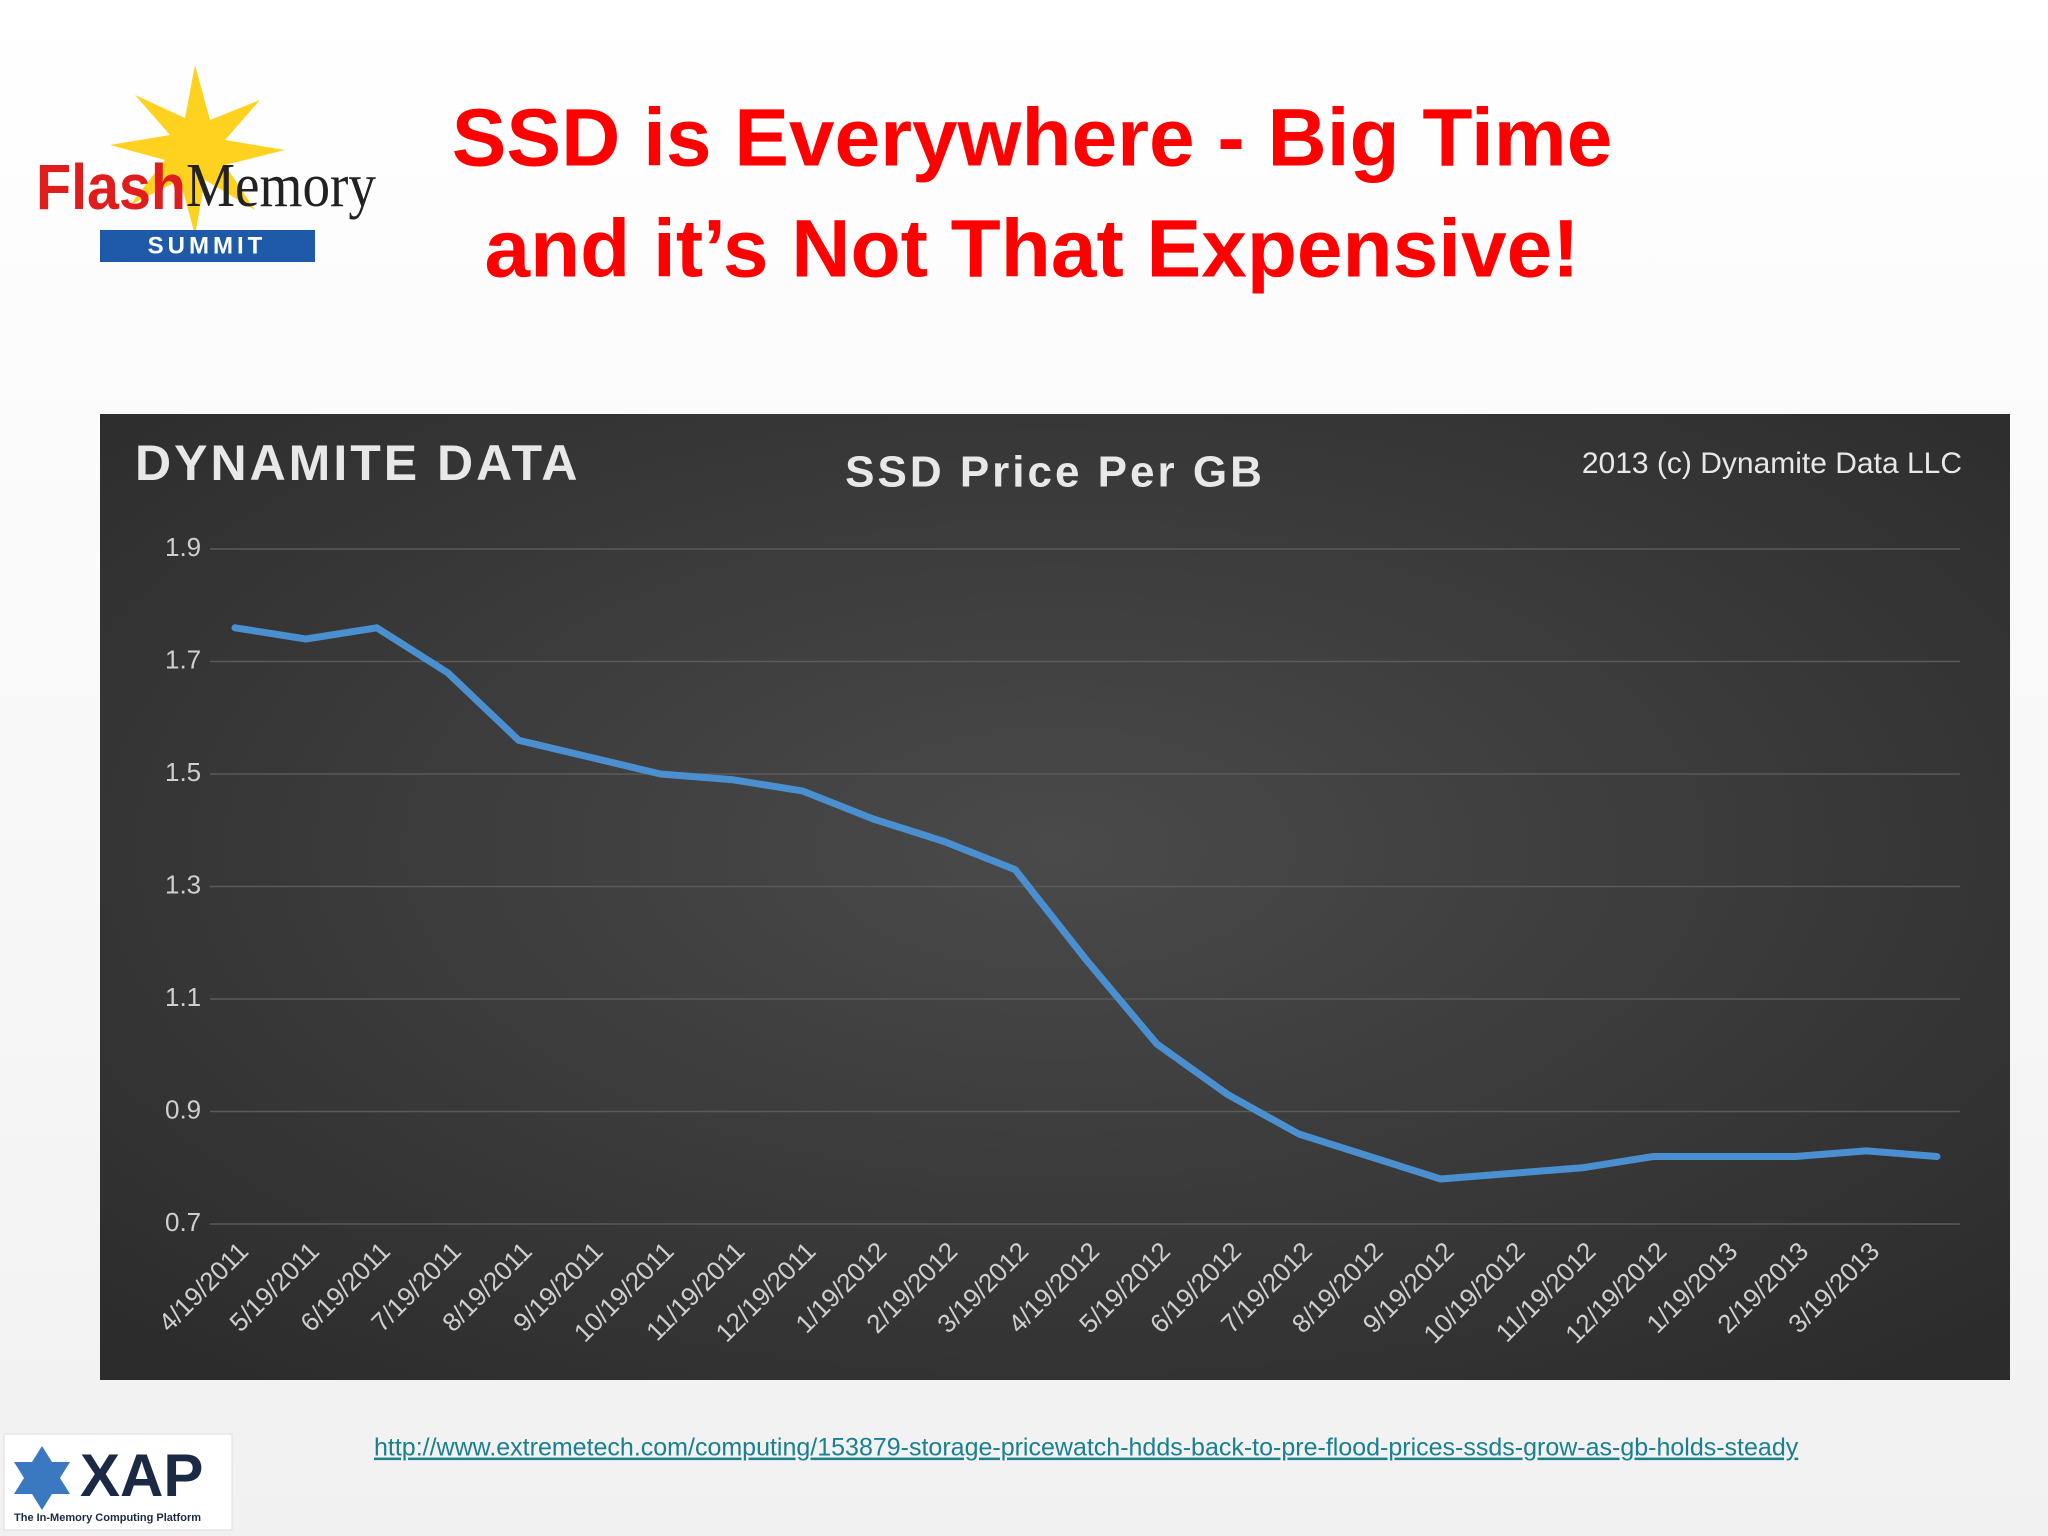 The height and width of the screenshot is (1536, 2048). What do you see at coordinates (183, 772) in the screenshot?
I see `y-tick-label: 1.5` at bounding box center [183, 772].